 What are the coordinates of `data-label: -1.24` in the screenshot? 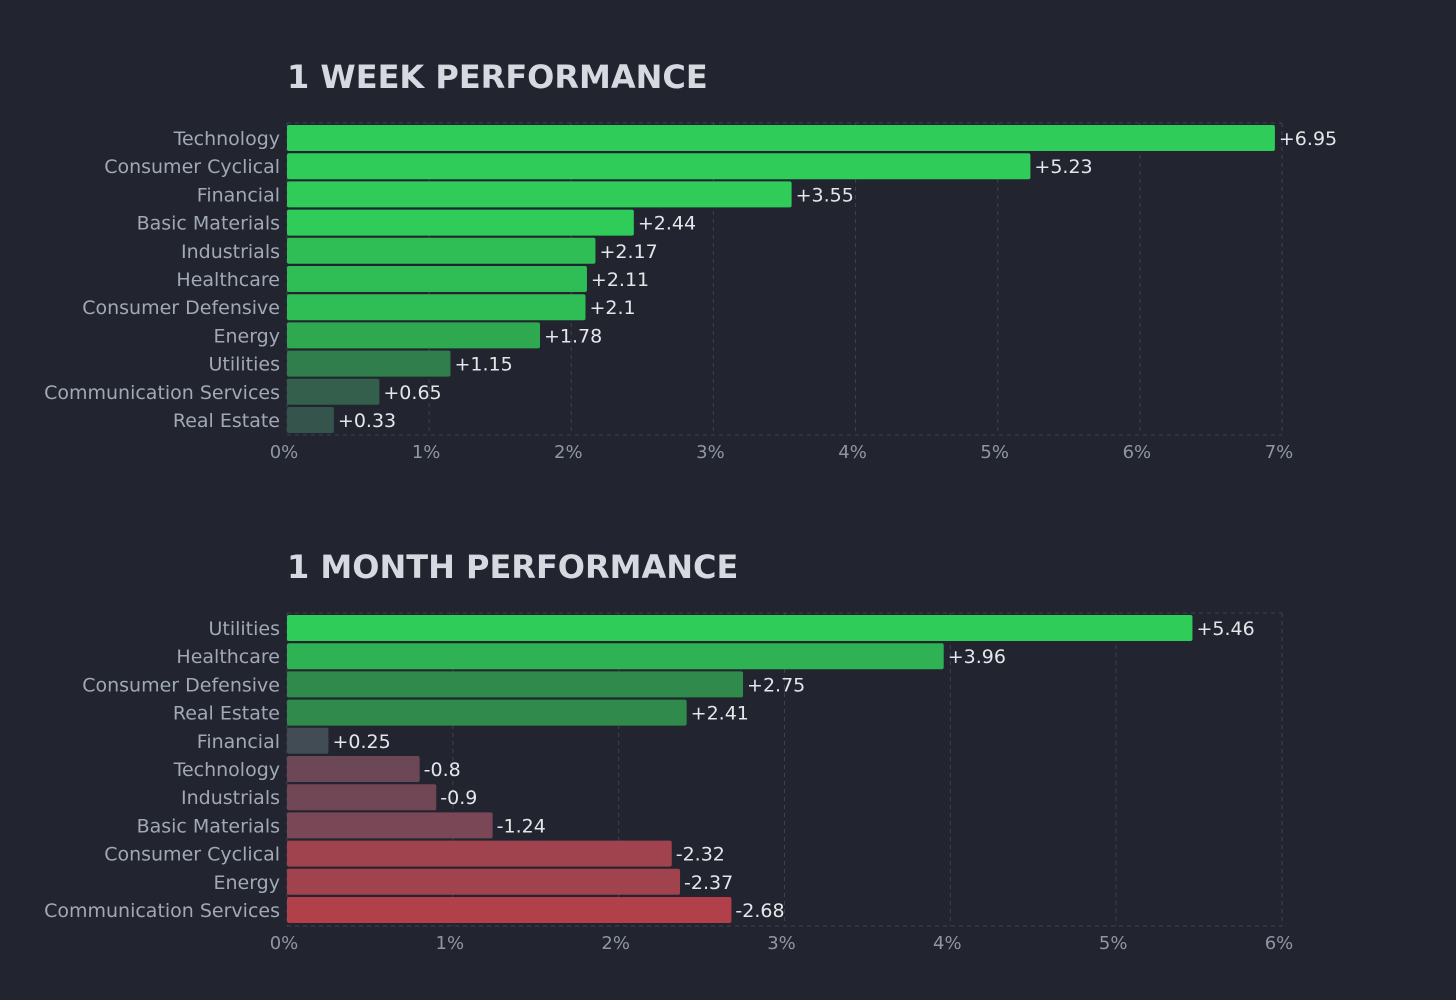 It's located at (521, 826).